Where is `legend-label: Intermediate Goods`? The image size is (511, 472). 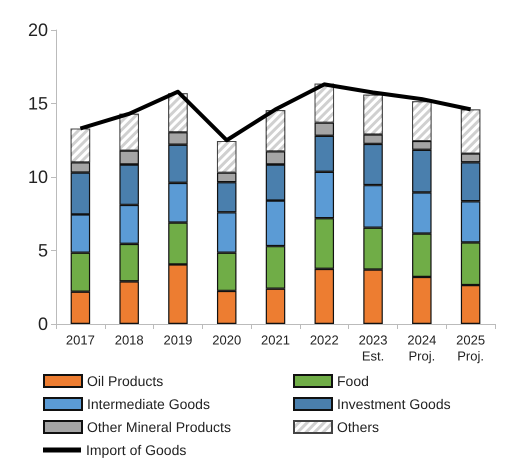 legend-label: Intermediate Goods is located at coordinates (148, 404).